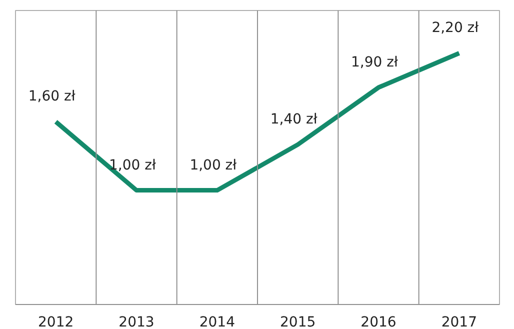  Describe the element at coordinates (298, 321) in the screenshot. I see `x-tick-label: 2015` at that location.